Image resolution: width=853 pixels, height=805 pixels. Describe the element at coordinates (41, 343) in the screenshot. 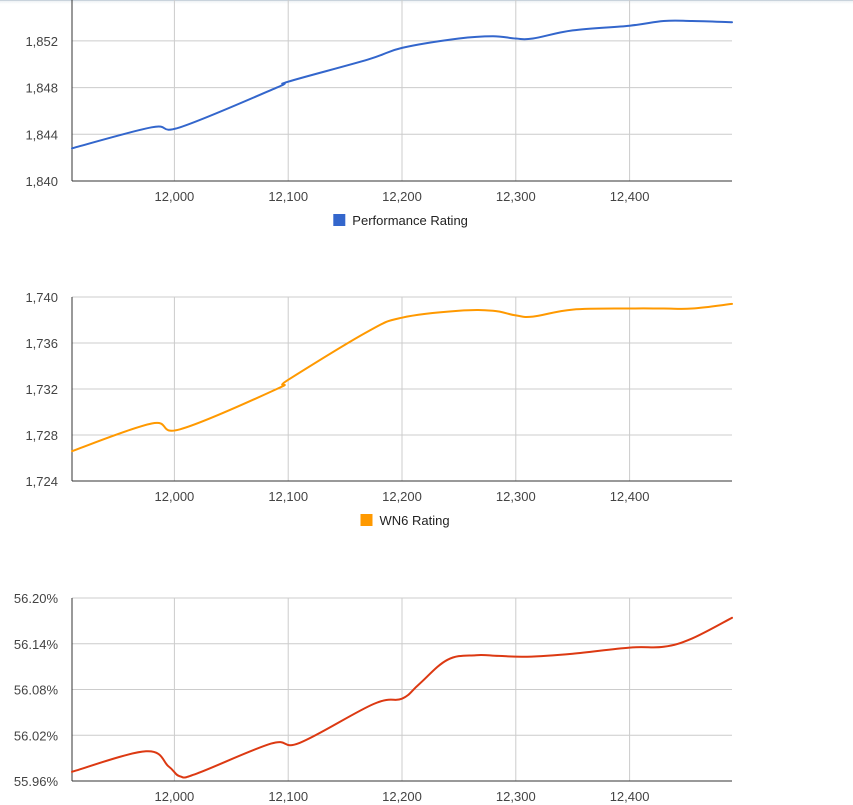

I see `y-tick-label: 1,736` at that location.